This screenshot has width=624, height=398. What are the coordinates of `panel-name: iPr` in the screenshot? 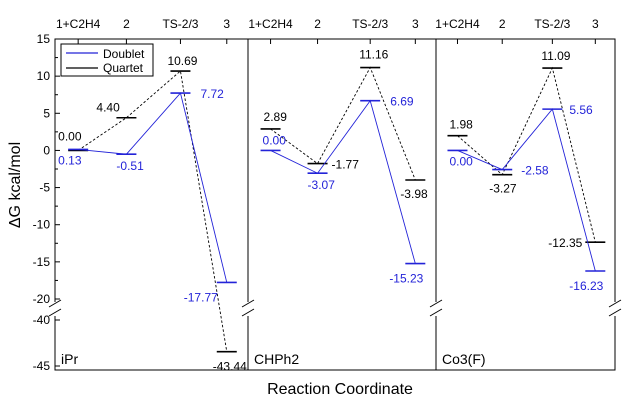 It's located at (69, 359).